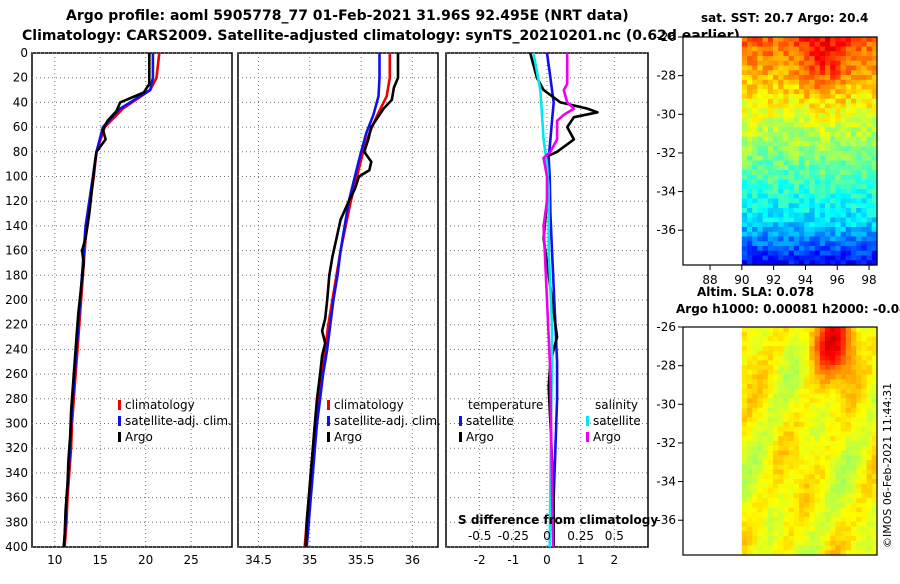 The height and width of the screenshot is (584, 900). I want to click on y-tick-label: 0, so click(24, 53).